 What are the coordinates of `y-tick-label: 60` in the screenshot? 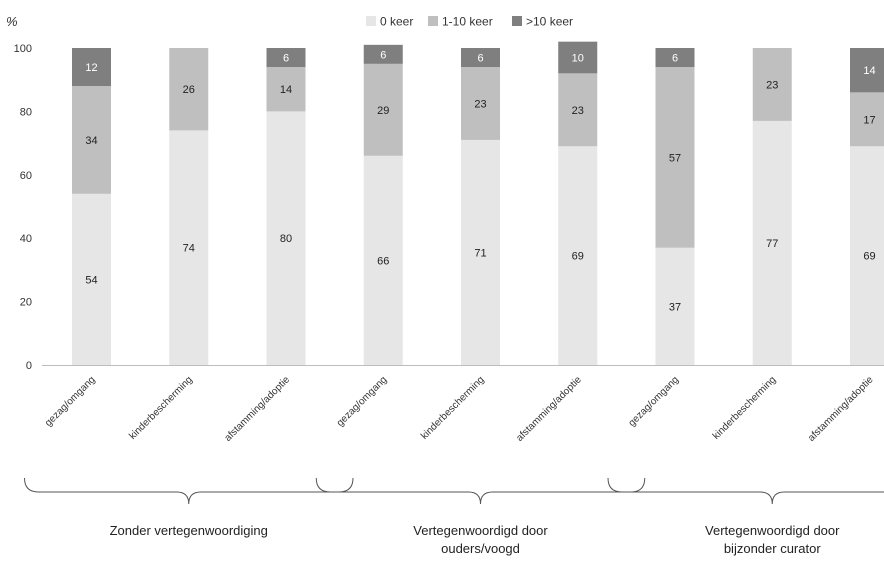 It's located at (26, 176).